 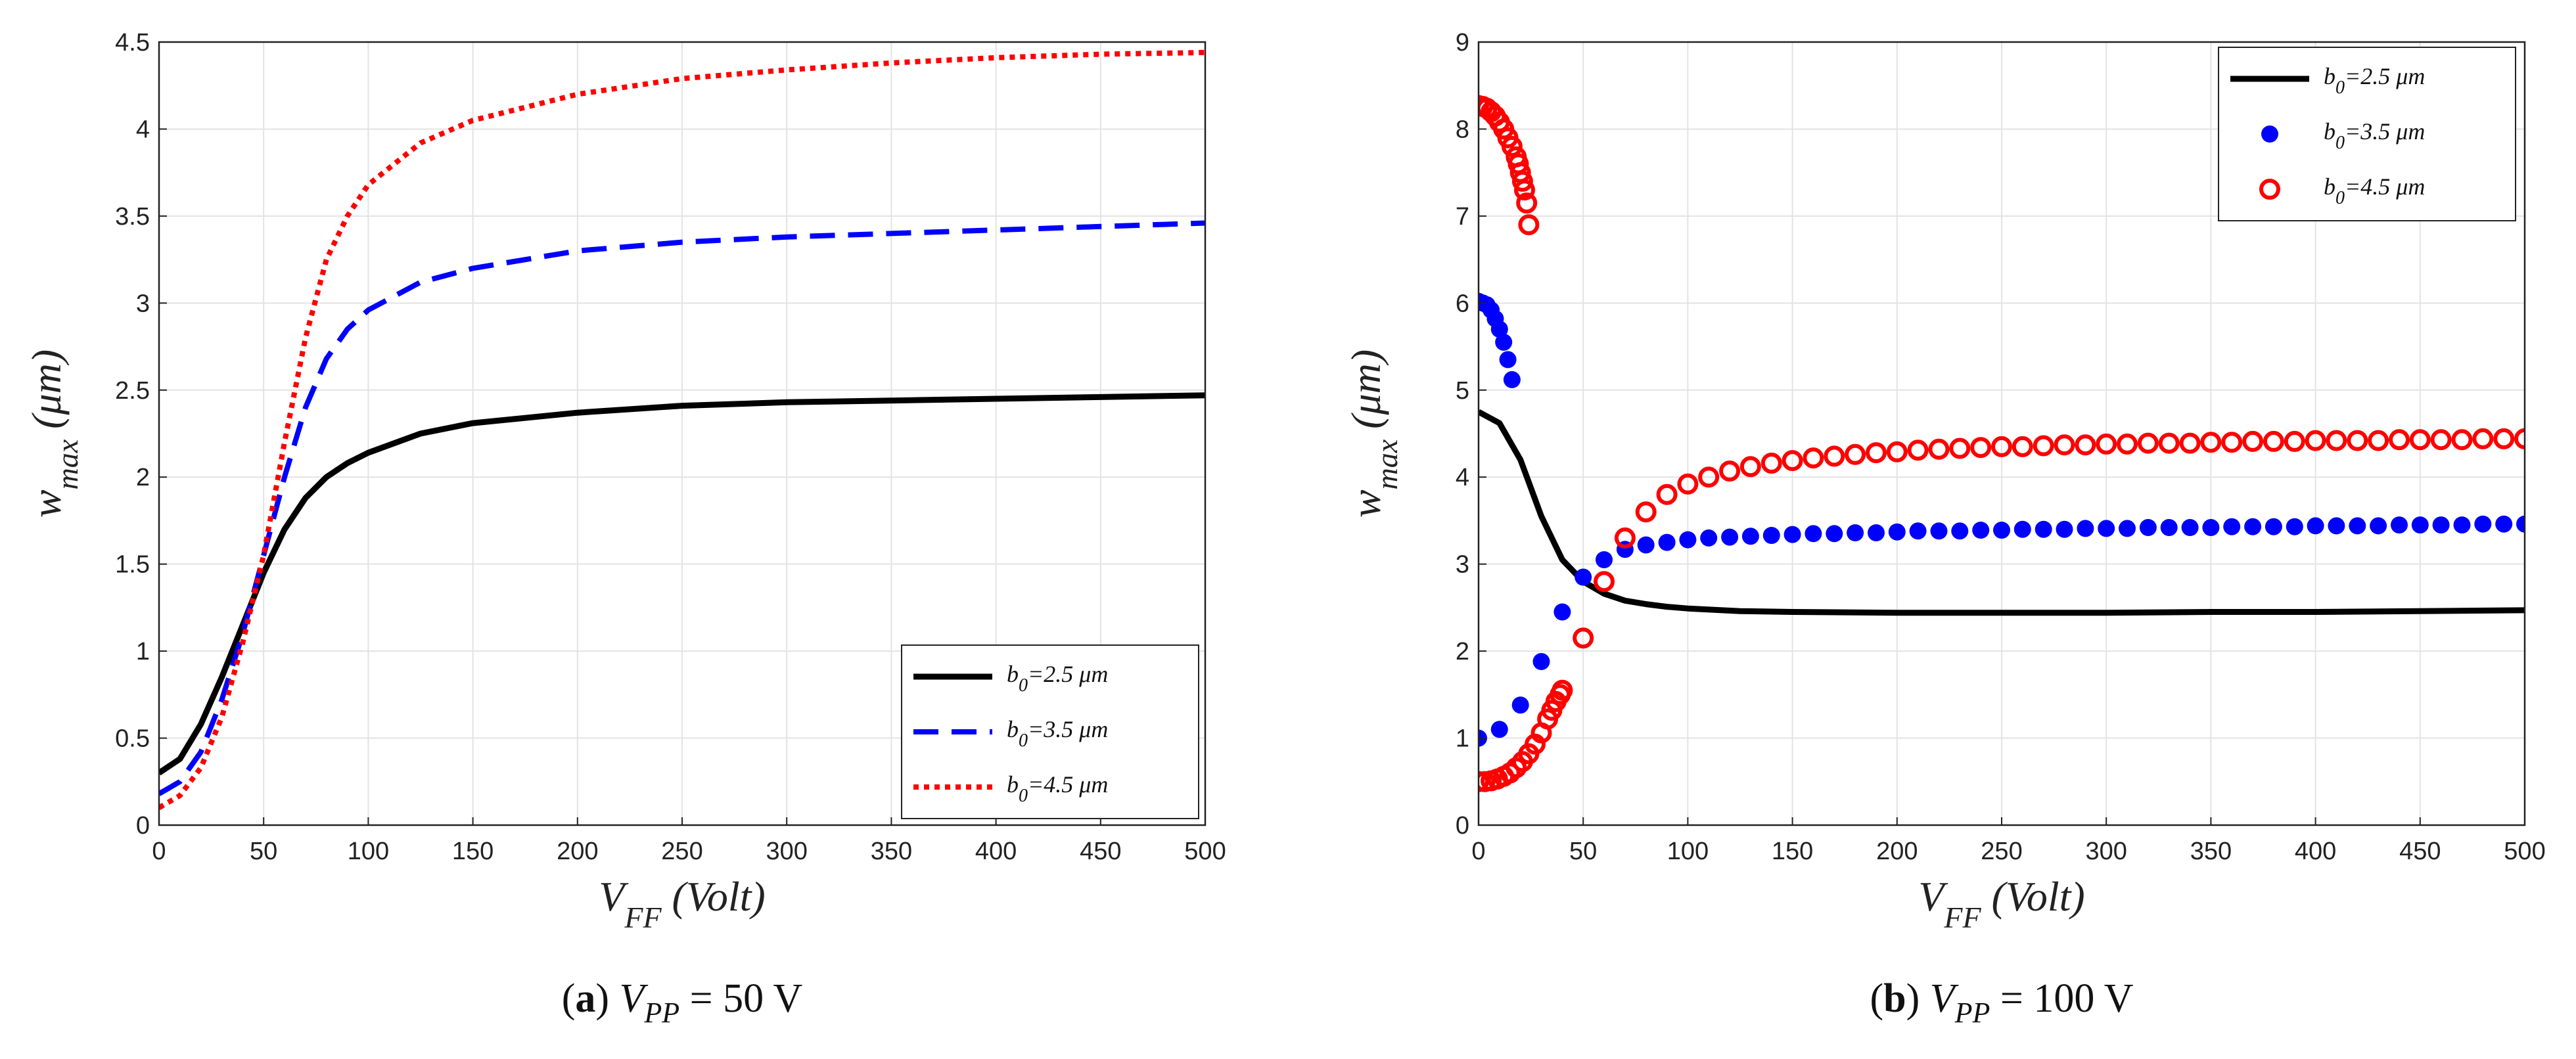 I want to click on y-tick-label: 1.5, so click(x=132, y=565).